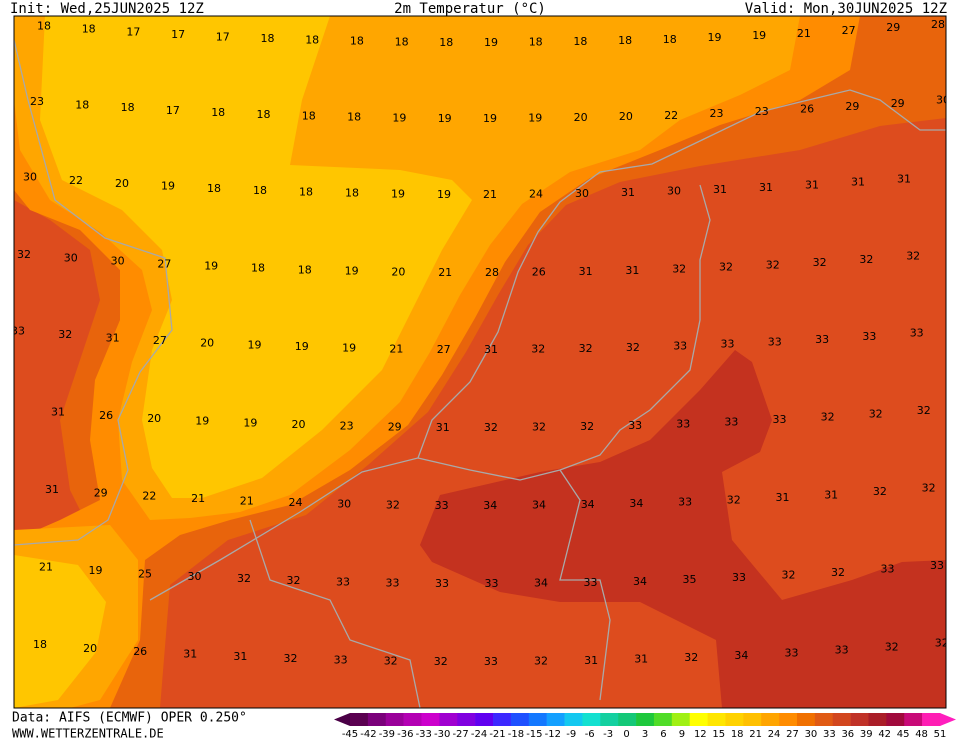 This screenshot has height=745, width=959. I want to click on colorbar-label: 24, so click(774, 734).